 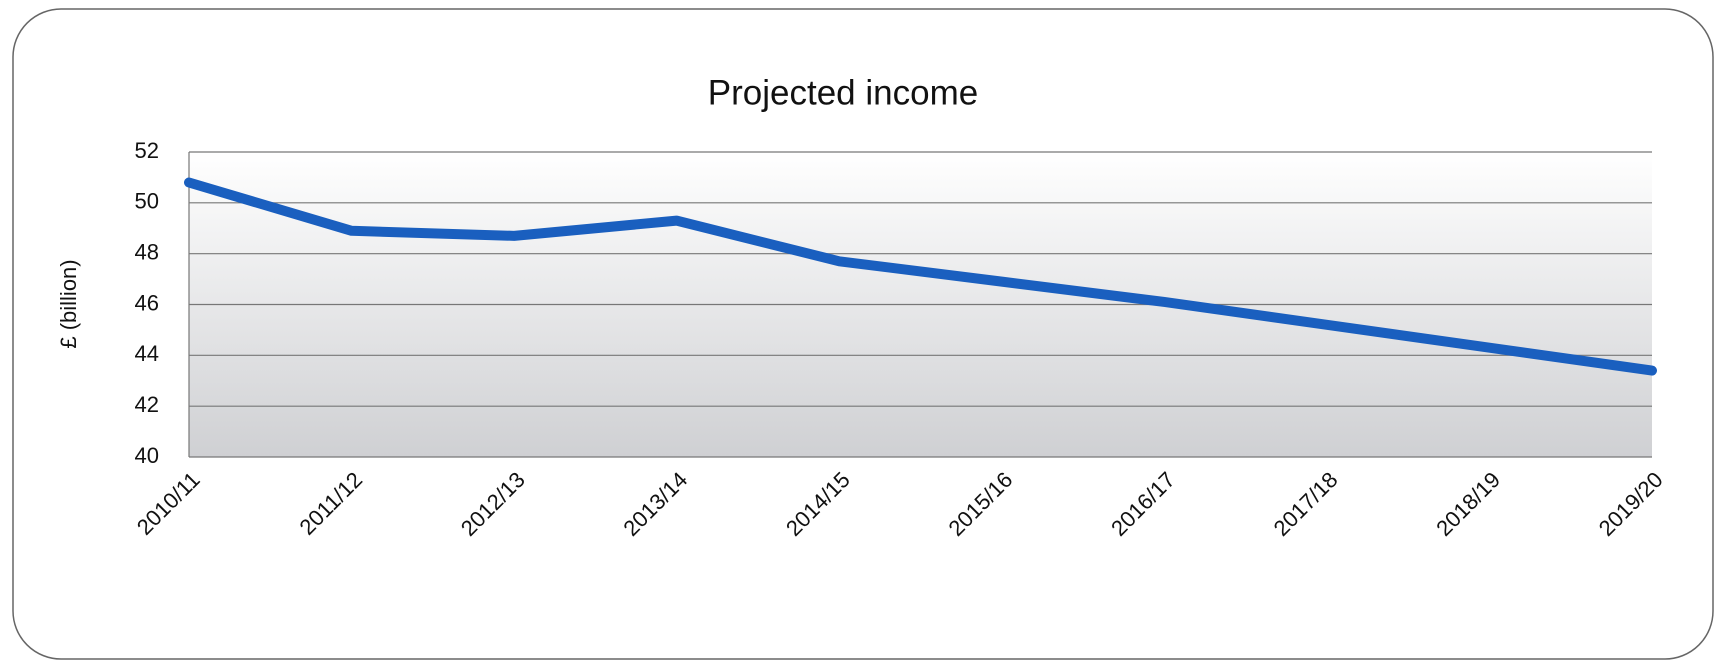 What do you see at coordinates (147, 353) in the screenshot?
I see `y-tick-label: 44` at bounding box center [147, 353].